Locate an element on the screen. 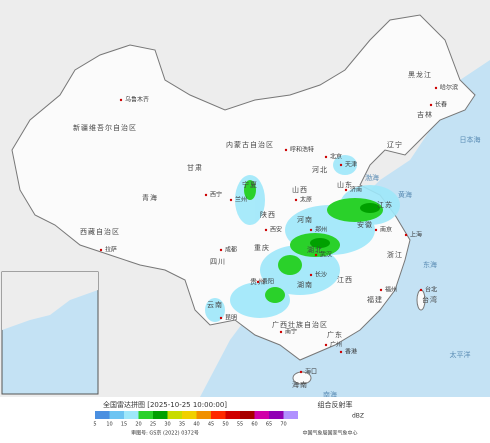 Image resolution: width=490 pixels, height=443 pixels. region-label: 四川 is located at coordinates (218, 262).